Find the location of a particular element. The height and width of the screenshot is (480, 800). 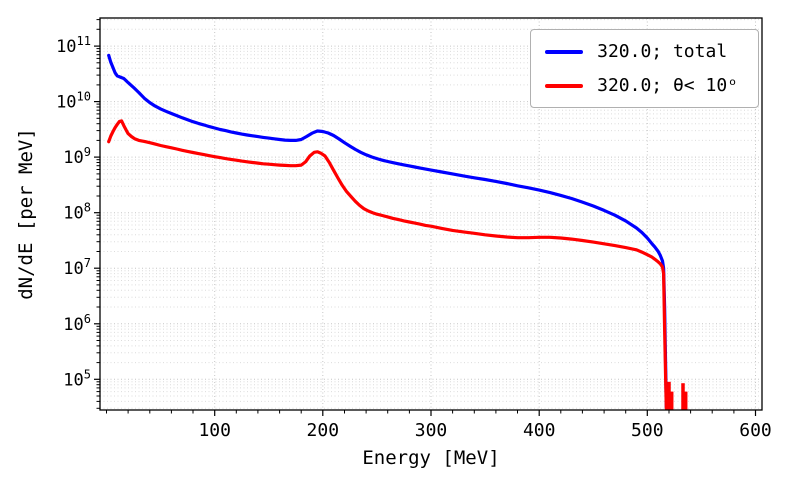

legend-label-theta: 320.0; θ< 10ᵒ is located at coordinates (667, 85).